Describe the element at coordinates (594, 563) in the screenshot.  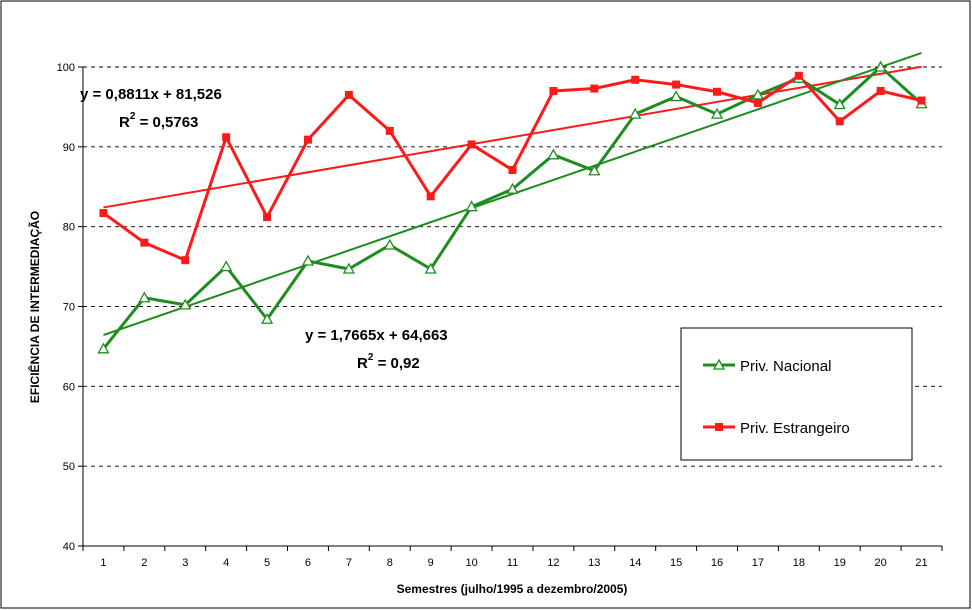
I see `x-tick-label-13: 13` at that location.